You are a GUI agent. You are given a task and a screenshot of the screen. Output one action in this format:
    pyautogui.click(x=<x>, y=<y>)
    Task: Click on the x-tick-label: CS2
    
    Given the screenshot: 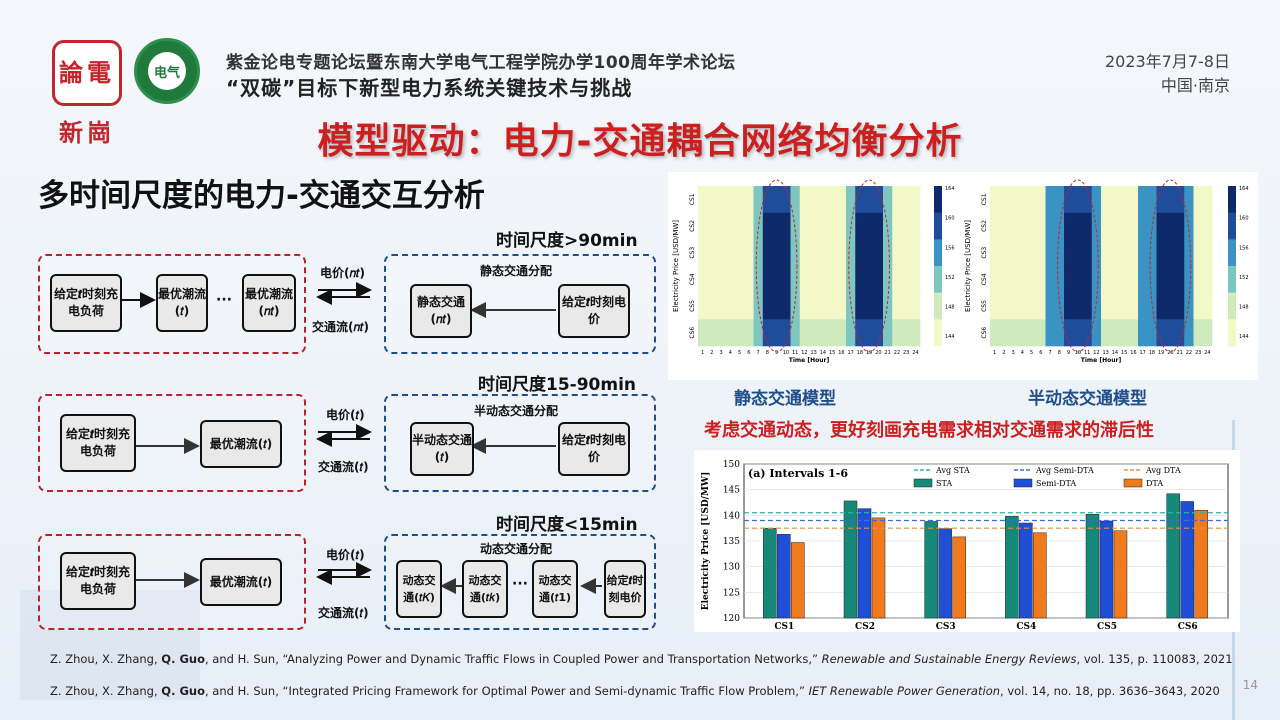 What is the action you would take?
    pyautogui.click(x=865, y=627)
    